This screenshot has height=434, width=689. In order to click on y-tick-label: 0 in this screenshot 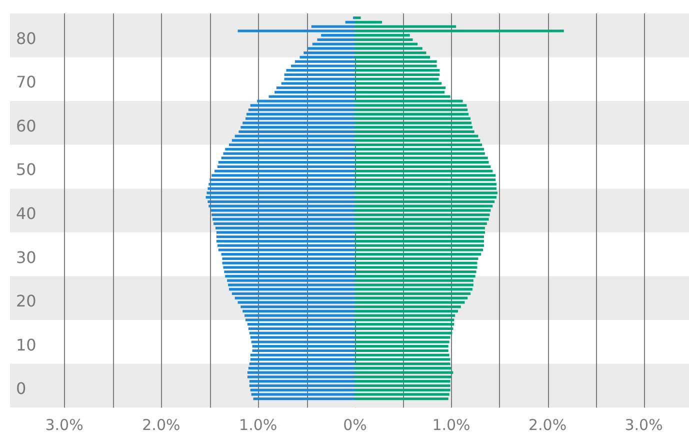, I will do `click(21, 388)`.